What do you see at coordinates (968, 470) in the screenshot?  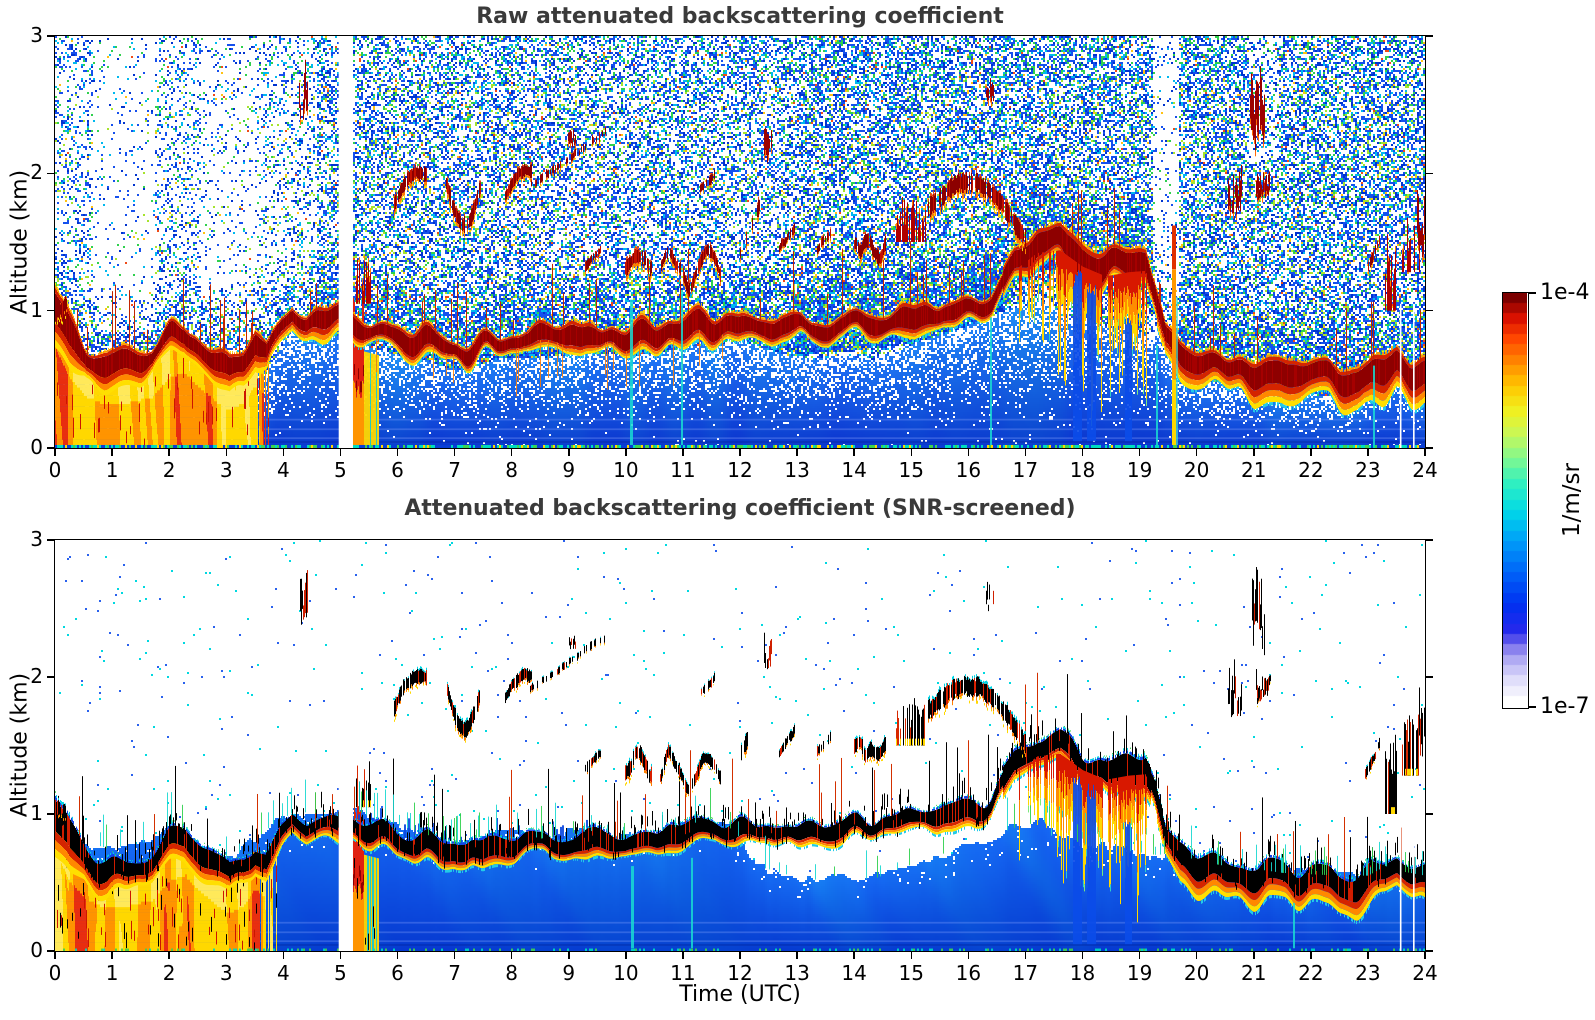 I see `x-tick-label: 16` at bounding box center [968, 470].